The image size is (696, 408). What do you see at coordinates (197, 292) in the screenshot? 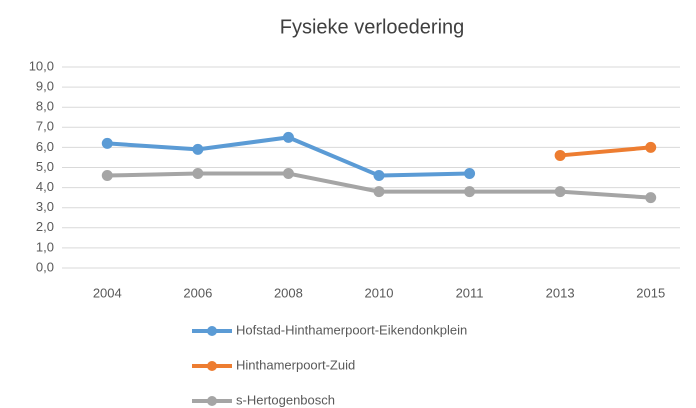
I see `x-tick-label: 2006` at bounding box center [197, 292].